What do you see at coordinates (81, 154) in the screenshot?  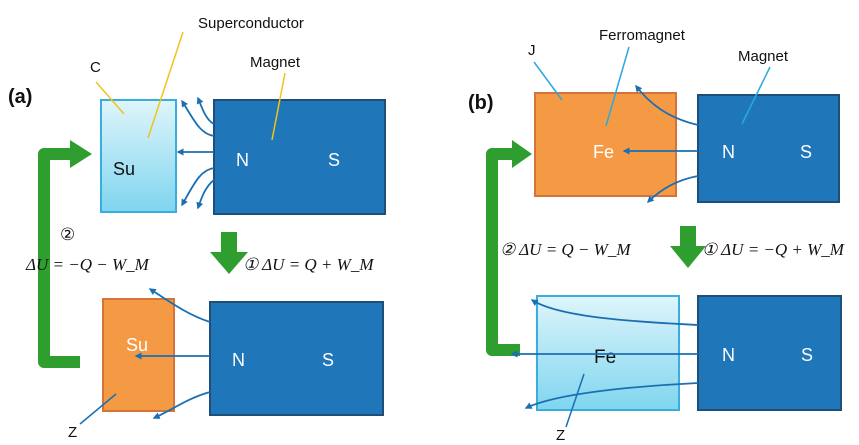 I see `step2-arrowhead-a` at bounding box center [81, 154].